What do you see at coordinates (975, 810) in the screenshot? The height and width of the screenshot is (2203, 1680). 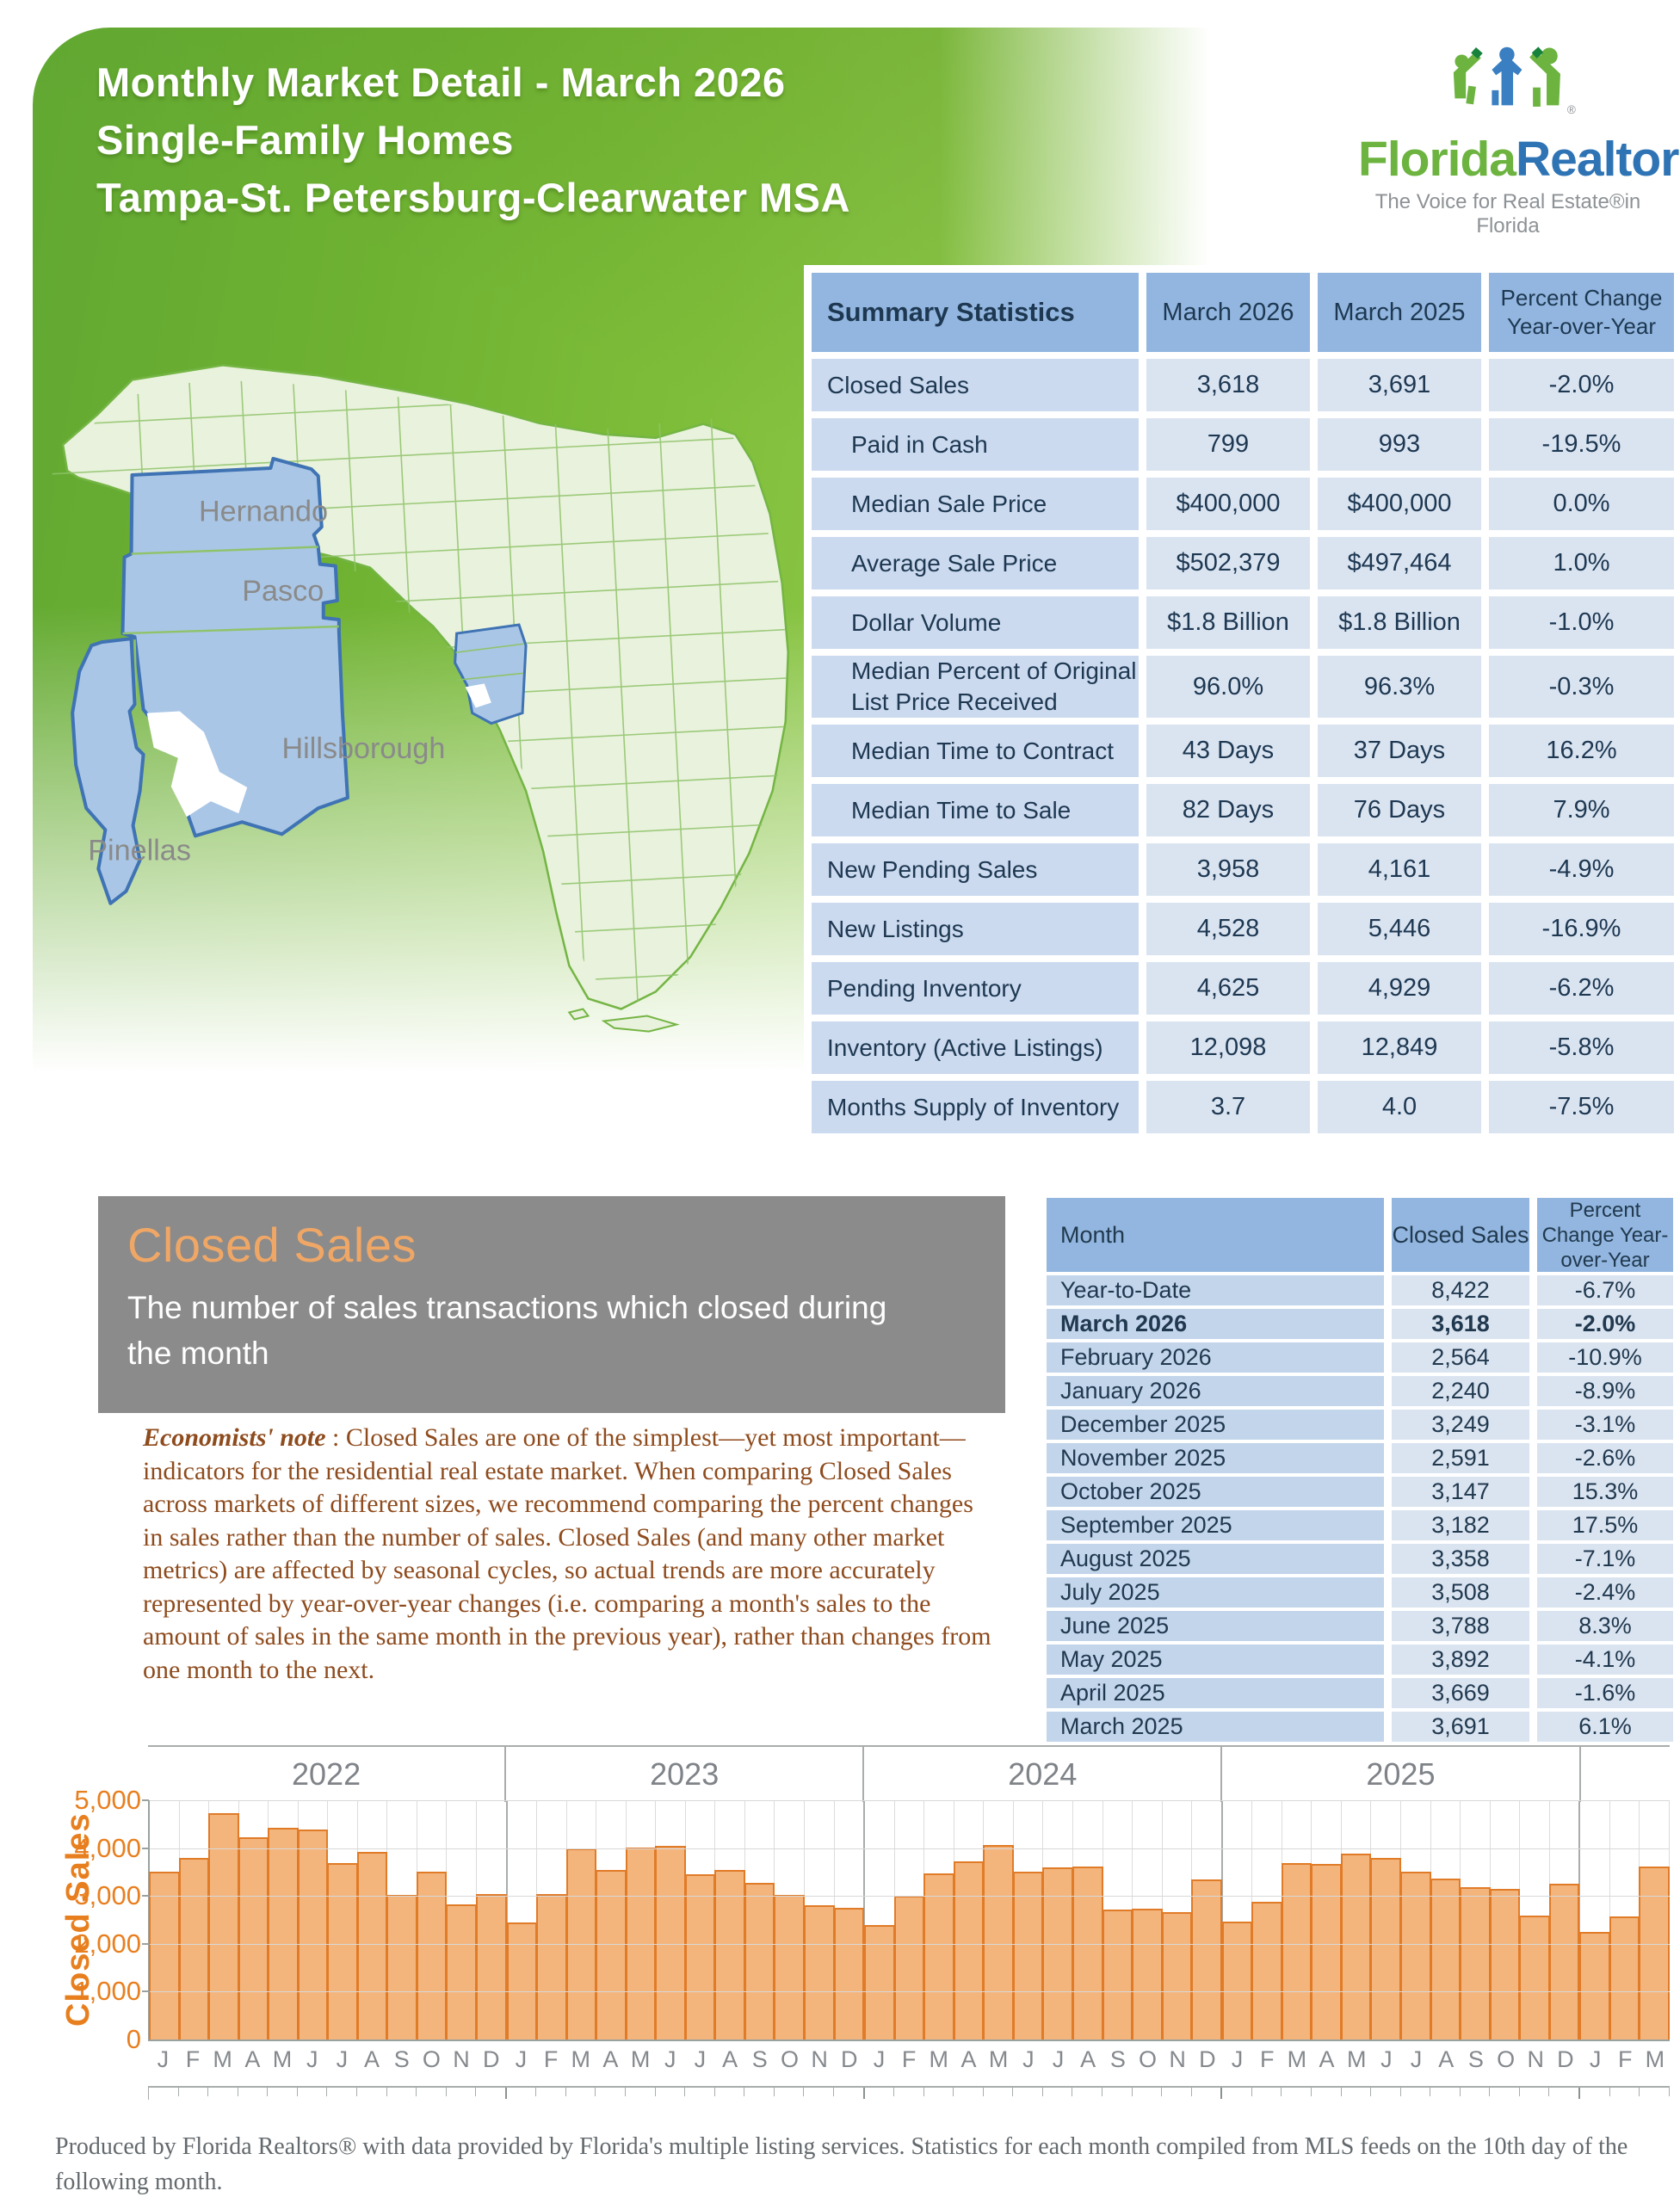 I see `summary-row-label: Median Time to Sale` at bounding box center [975, 810].